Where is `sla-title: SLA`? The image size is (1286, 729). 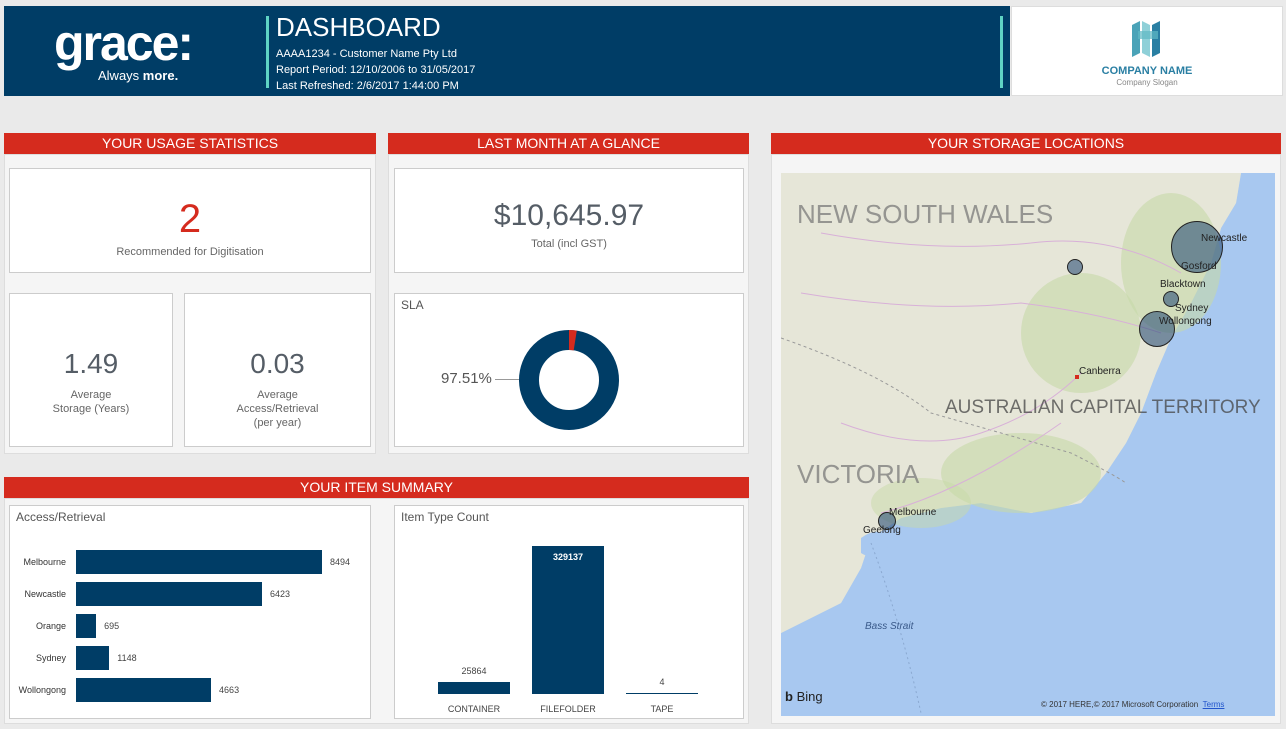
sla-title: SLA is located at coordinates (412, 305).